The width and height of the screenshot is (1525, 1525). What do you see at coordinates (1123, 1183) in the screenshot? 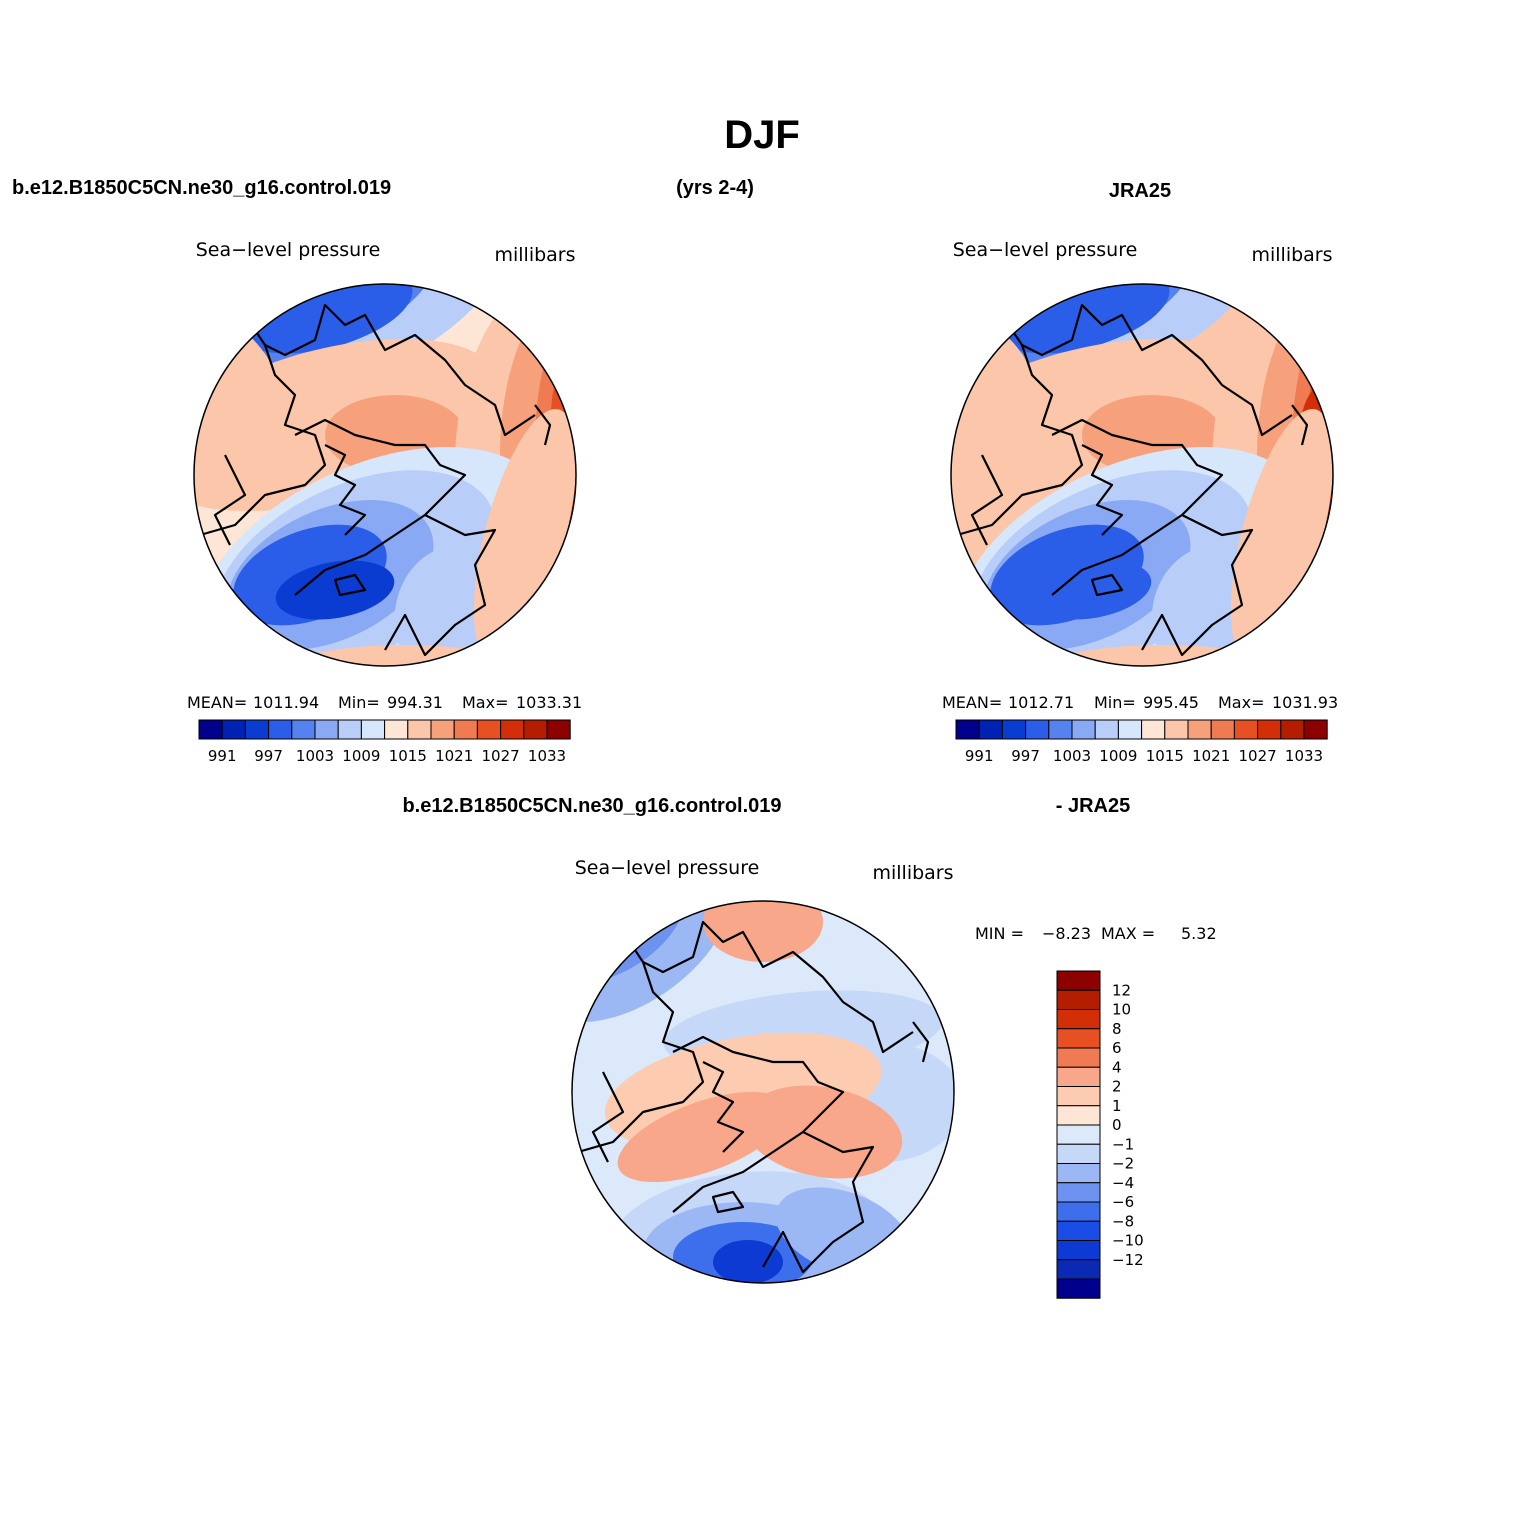
I see `colorbar-tick-label: −4` at bounding box center [1123, 1183].